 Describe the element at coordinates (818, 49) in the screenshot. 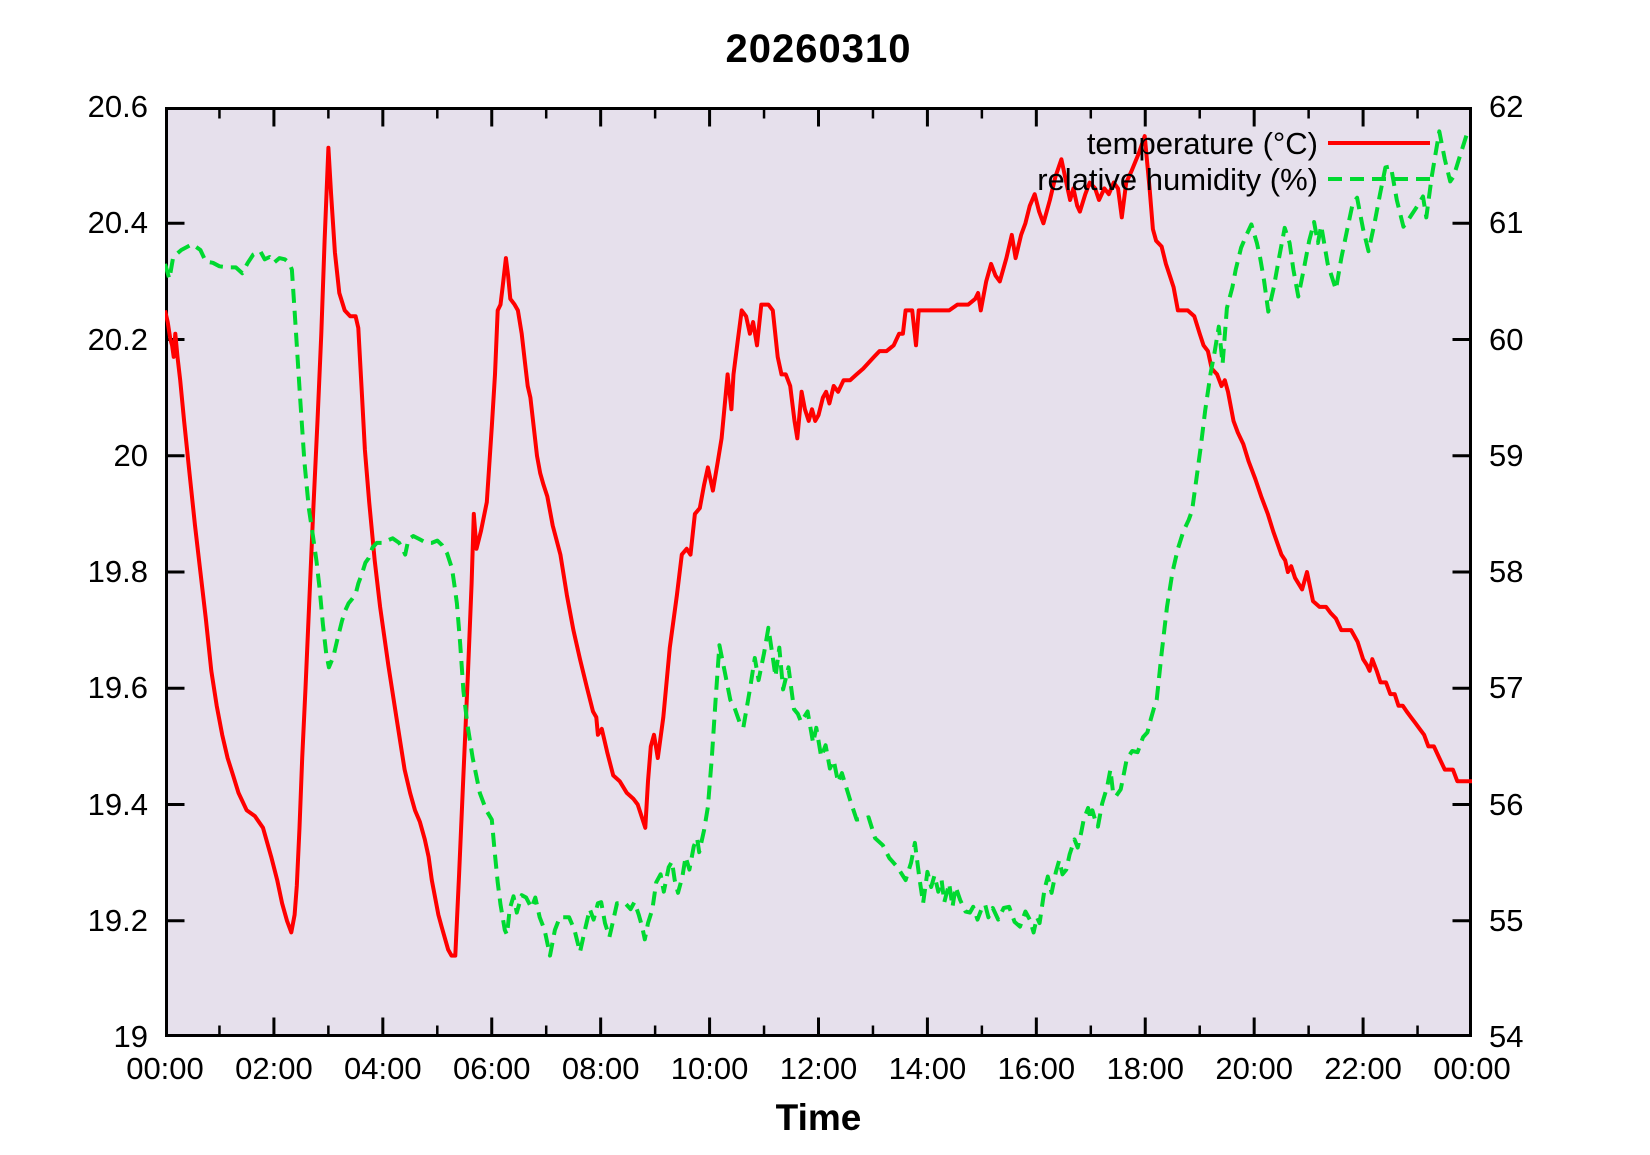

I see `chart-title: 20260310` at that location.